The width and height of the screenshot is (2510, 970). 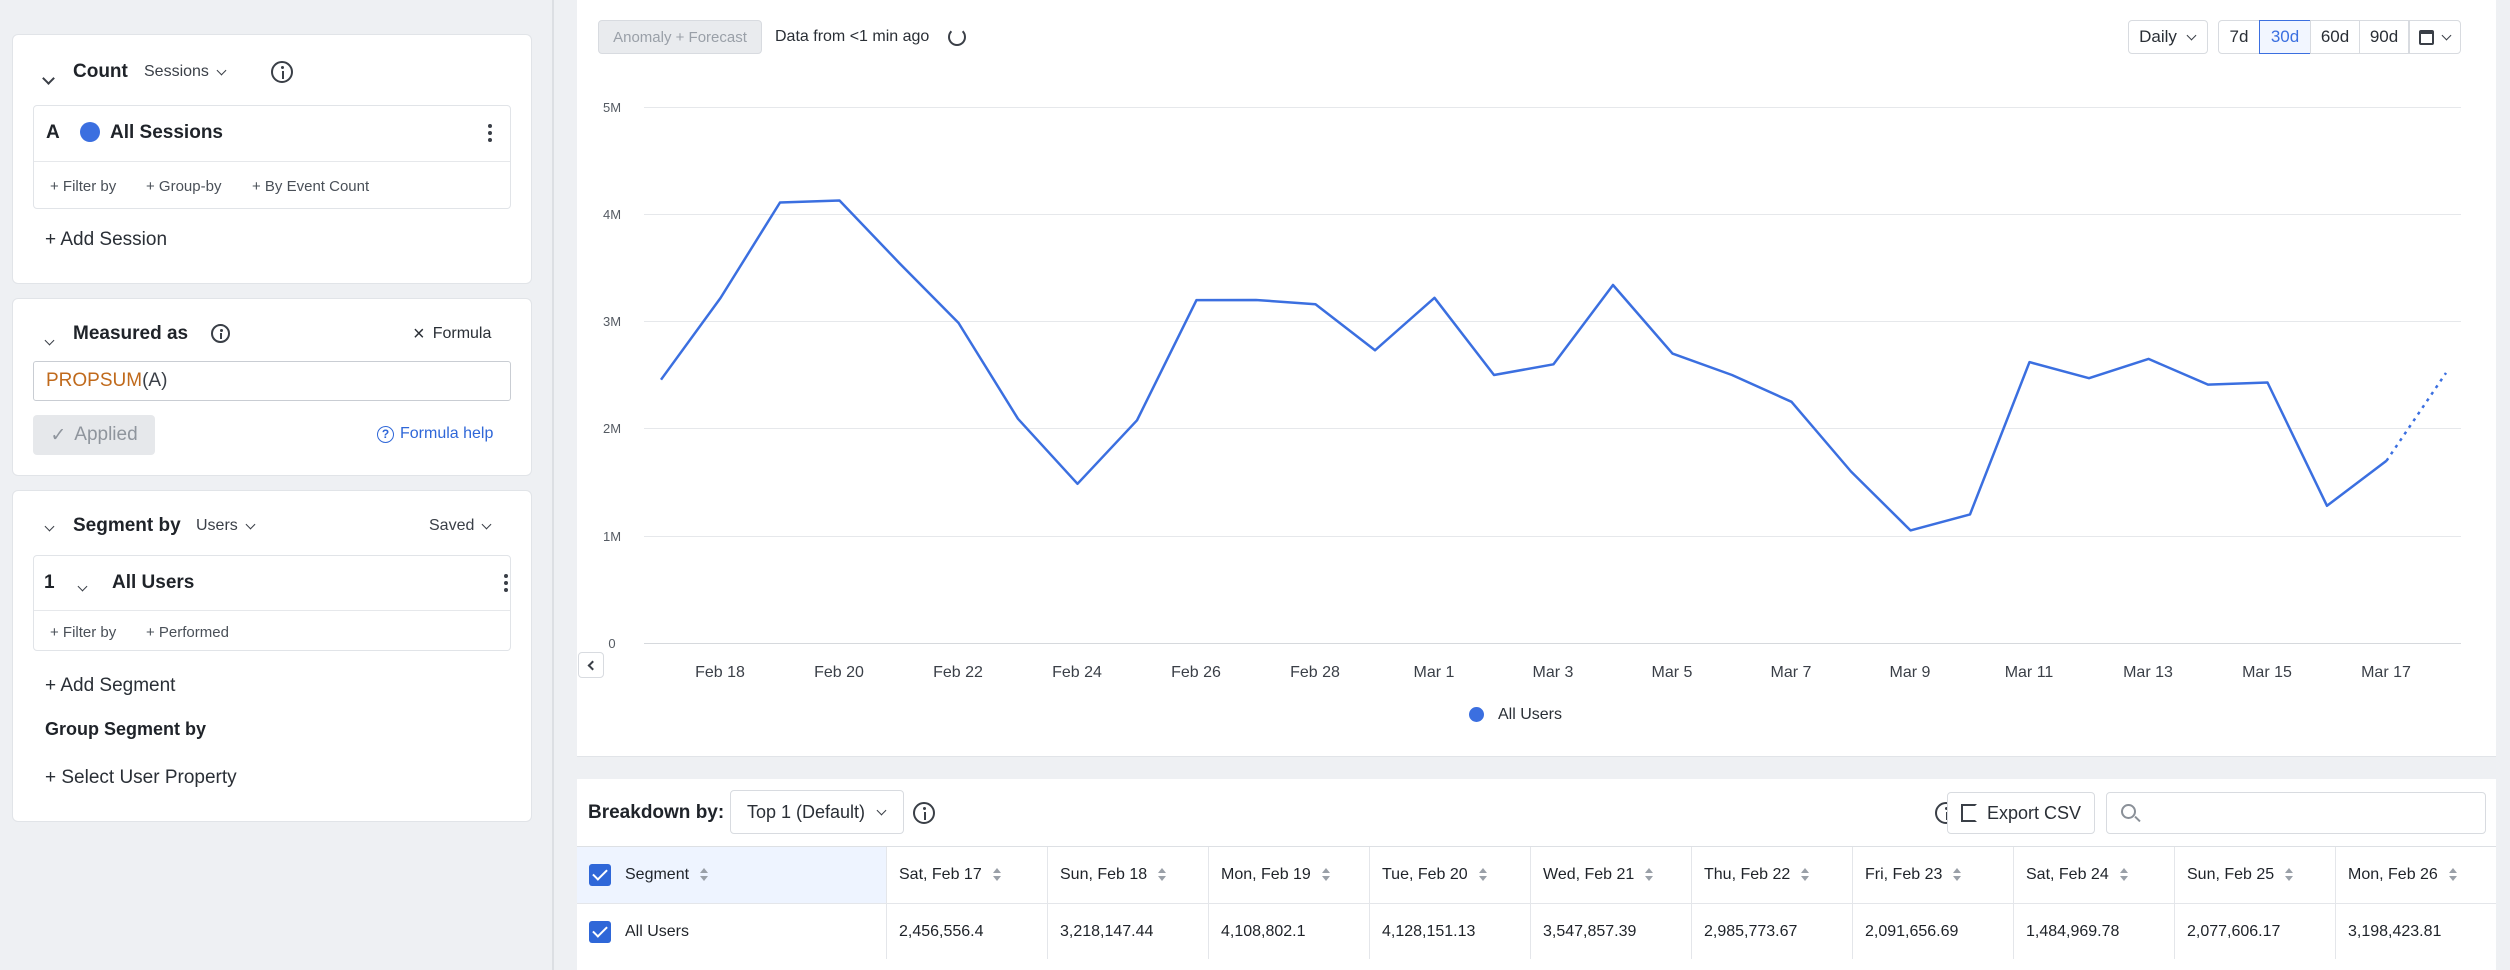 What do you see at coordinates (1611, 875) in the screenshot?
I see `column-header: Wed, Feb 21` at bounding box center [1611, 875].